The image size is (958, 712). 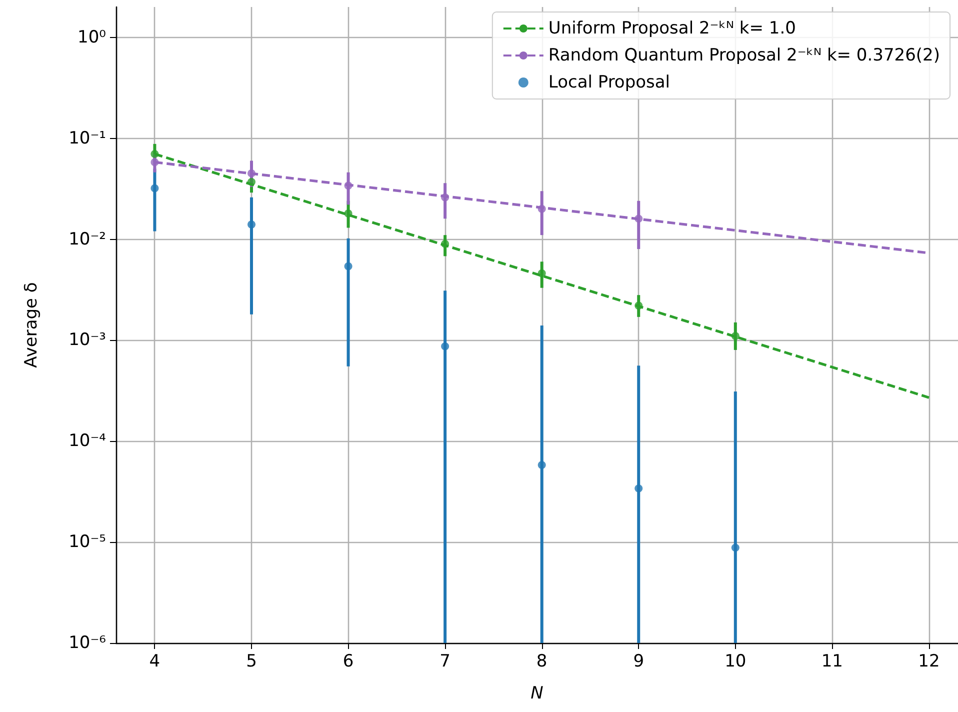 What do you see at coordinates (87, 441) in the screenshot?
I see `y-tick-label: 10⁻⁴` at bounding box center [87, 441].